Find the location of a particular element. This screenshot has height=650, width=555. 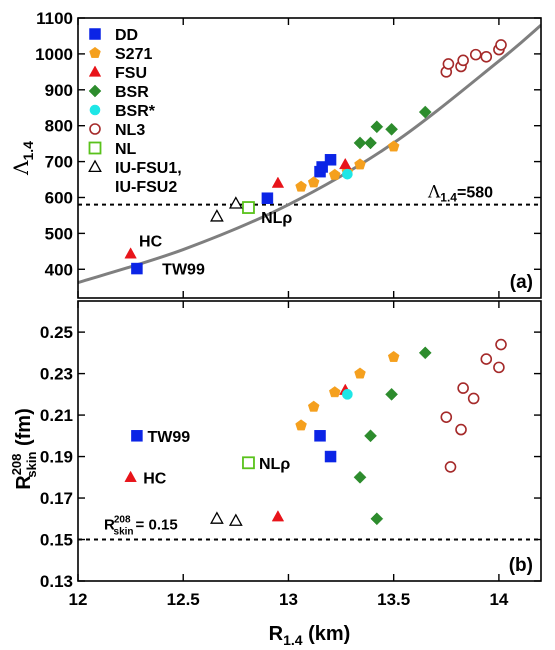

y-tick-label: 0.21 is located at coordinates (56, 415).